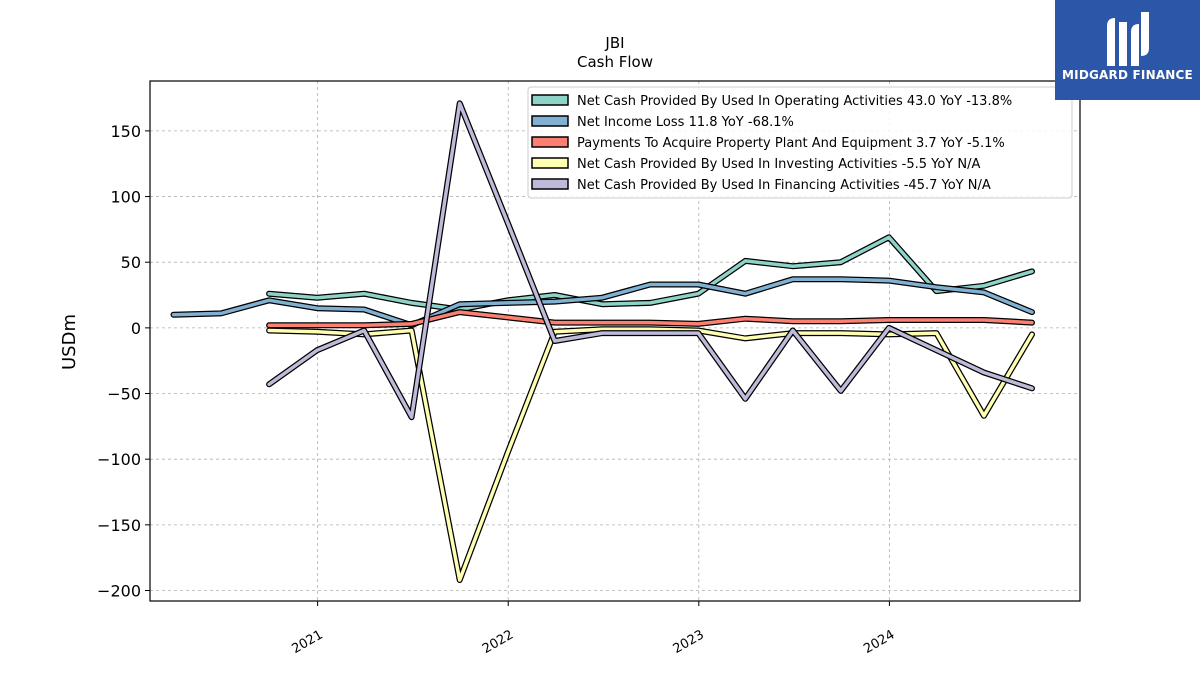 This screenshot has height=675, width=1200. Describe the element at coordinates (131, 262) in the screenshot. I see `y-tick-label: 50` at that location.